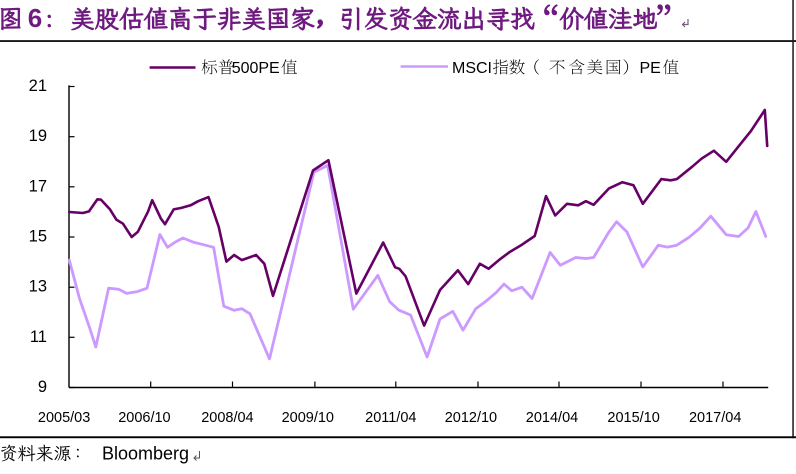 This screenshot has height=474, width=796. Describe the element at coordinates (552, 418) in the screenshot. I see `svg-text: 2014/04` at that location.